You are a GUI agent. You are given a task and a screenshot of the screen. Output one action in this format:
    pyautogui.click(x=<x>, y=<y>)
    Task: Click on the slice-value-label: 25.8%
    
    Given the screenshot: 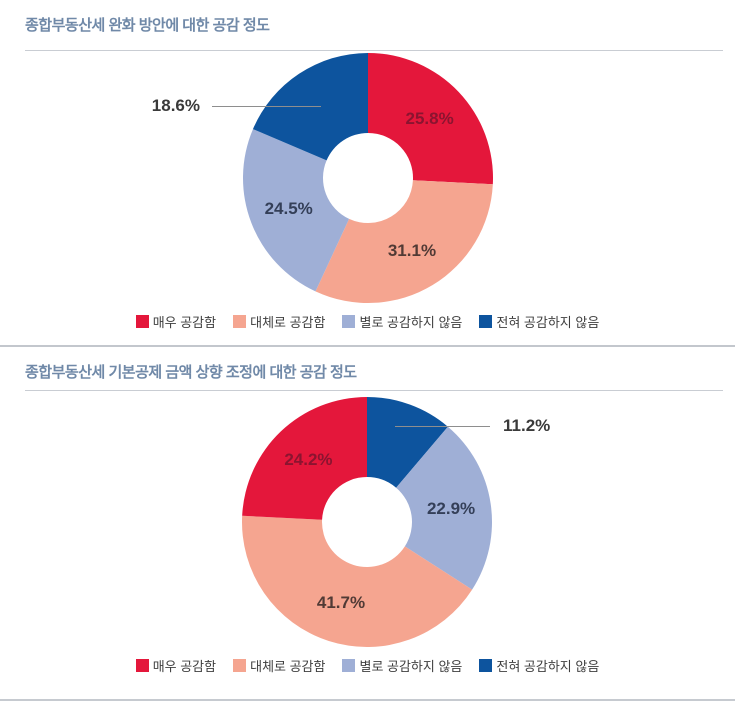 What is the action you would take?
    pyautogui.click(x=429, y=119)
    